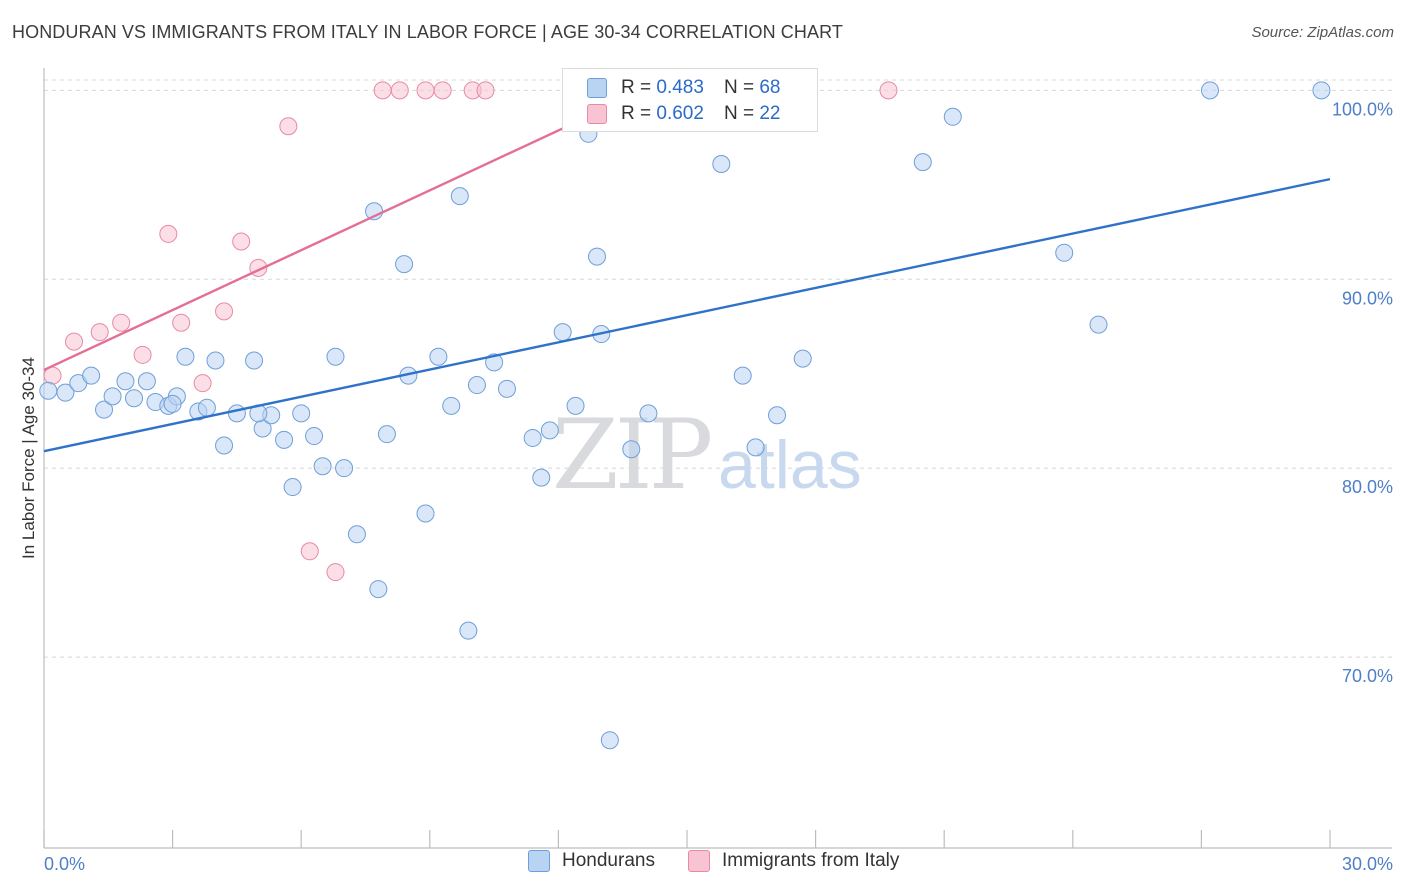 The image size is (1406, 892). Describe the element at coordinates (28, 458) in the screenshot. I see `y-axis-label: In Labor Force | Age 30-34` at that location.